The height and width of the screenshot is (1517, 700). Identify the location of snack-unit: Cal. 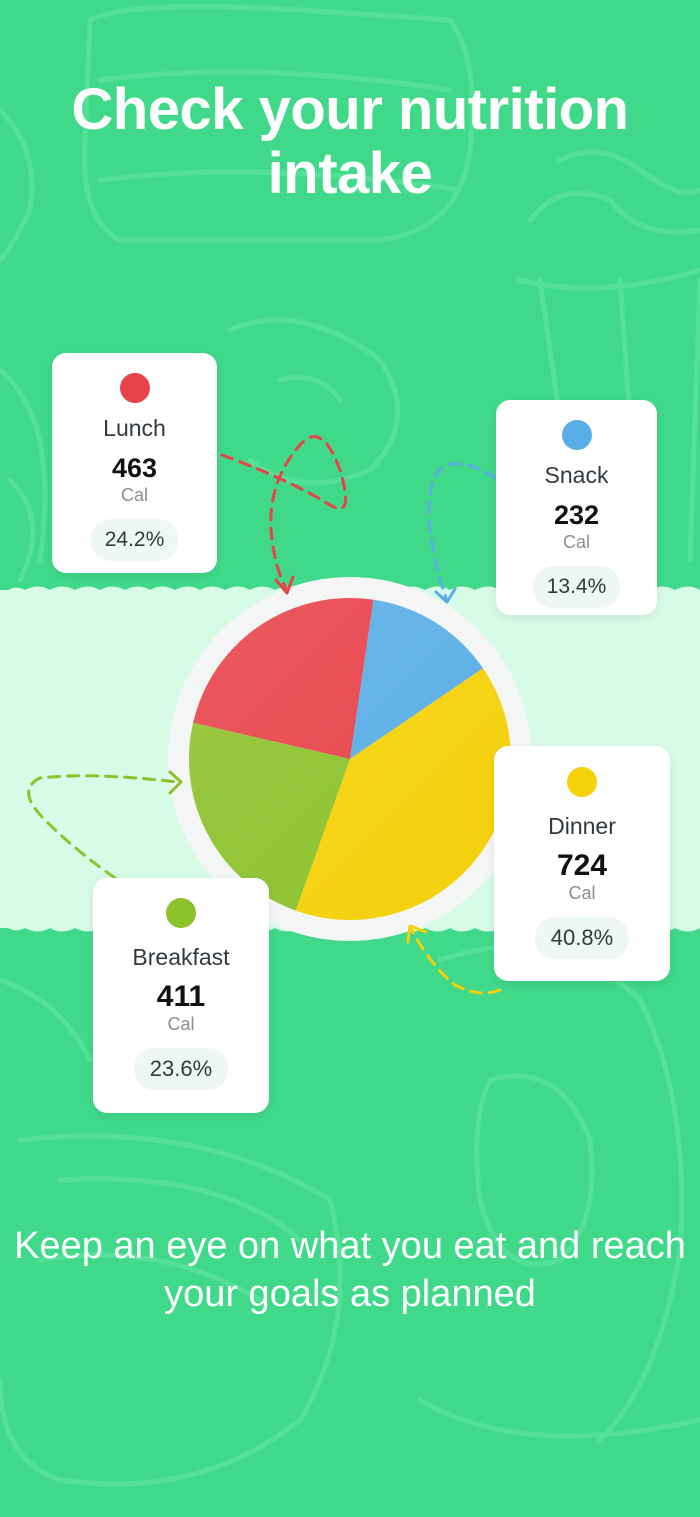
(576, 542).